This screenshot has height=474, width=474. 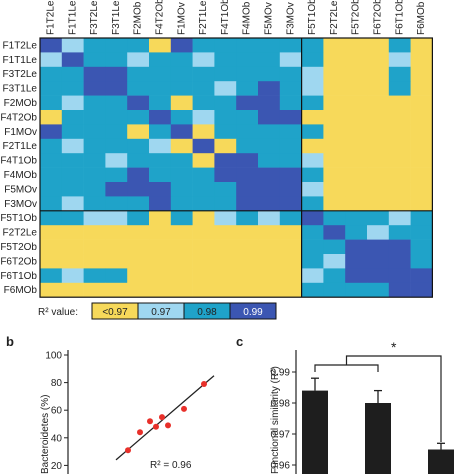 What do you see at coordinates (160, 17) in the screenshot?
I see `column-label: F4T2Ob` at bounding box center [160, 17].